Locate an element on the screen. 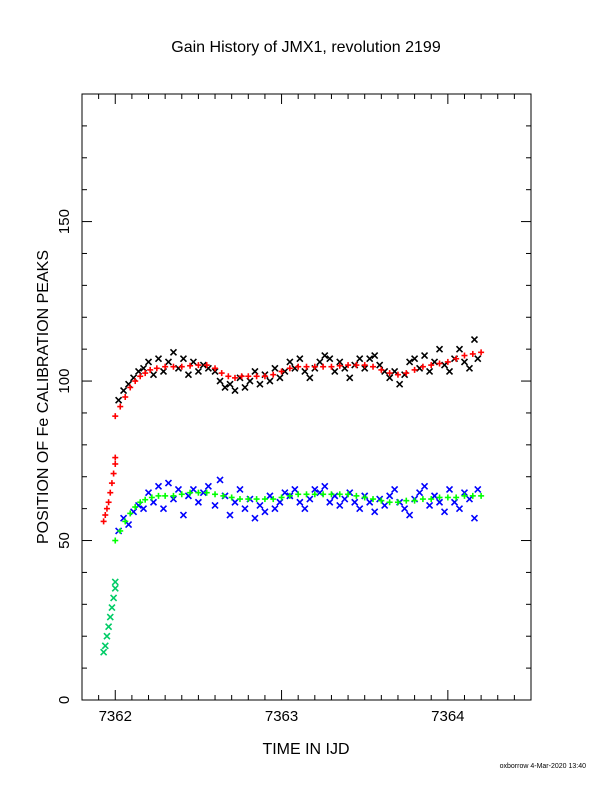 This screenshot has width=612, height=792. x-tick-label: 7362 is located at coordinates (115, 716).